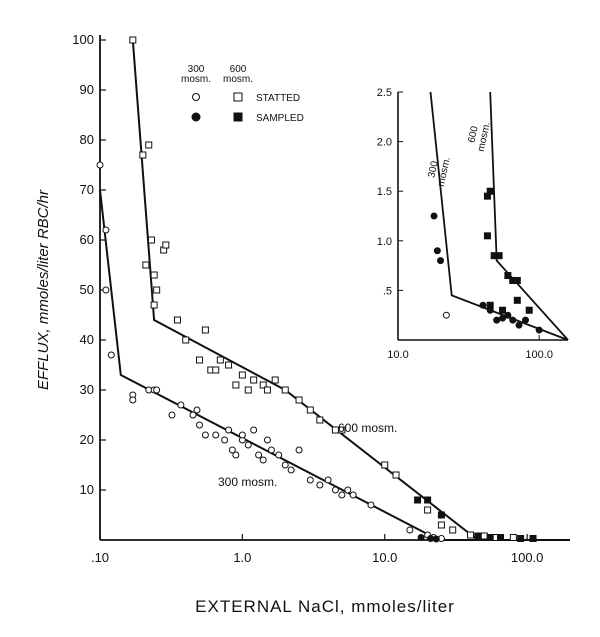  I want to click on y-tick-label: 80, so click(87, 139).